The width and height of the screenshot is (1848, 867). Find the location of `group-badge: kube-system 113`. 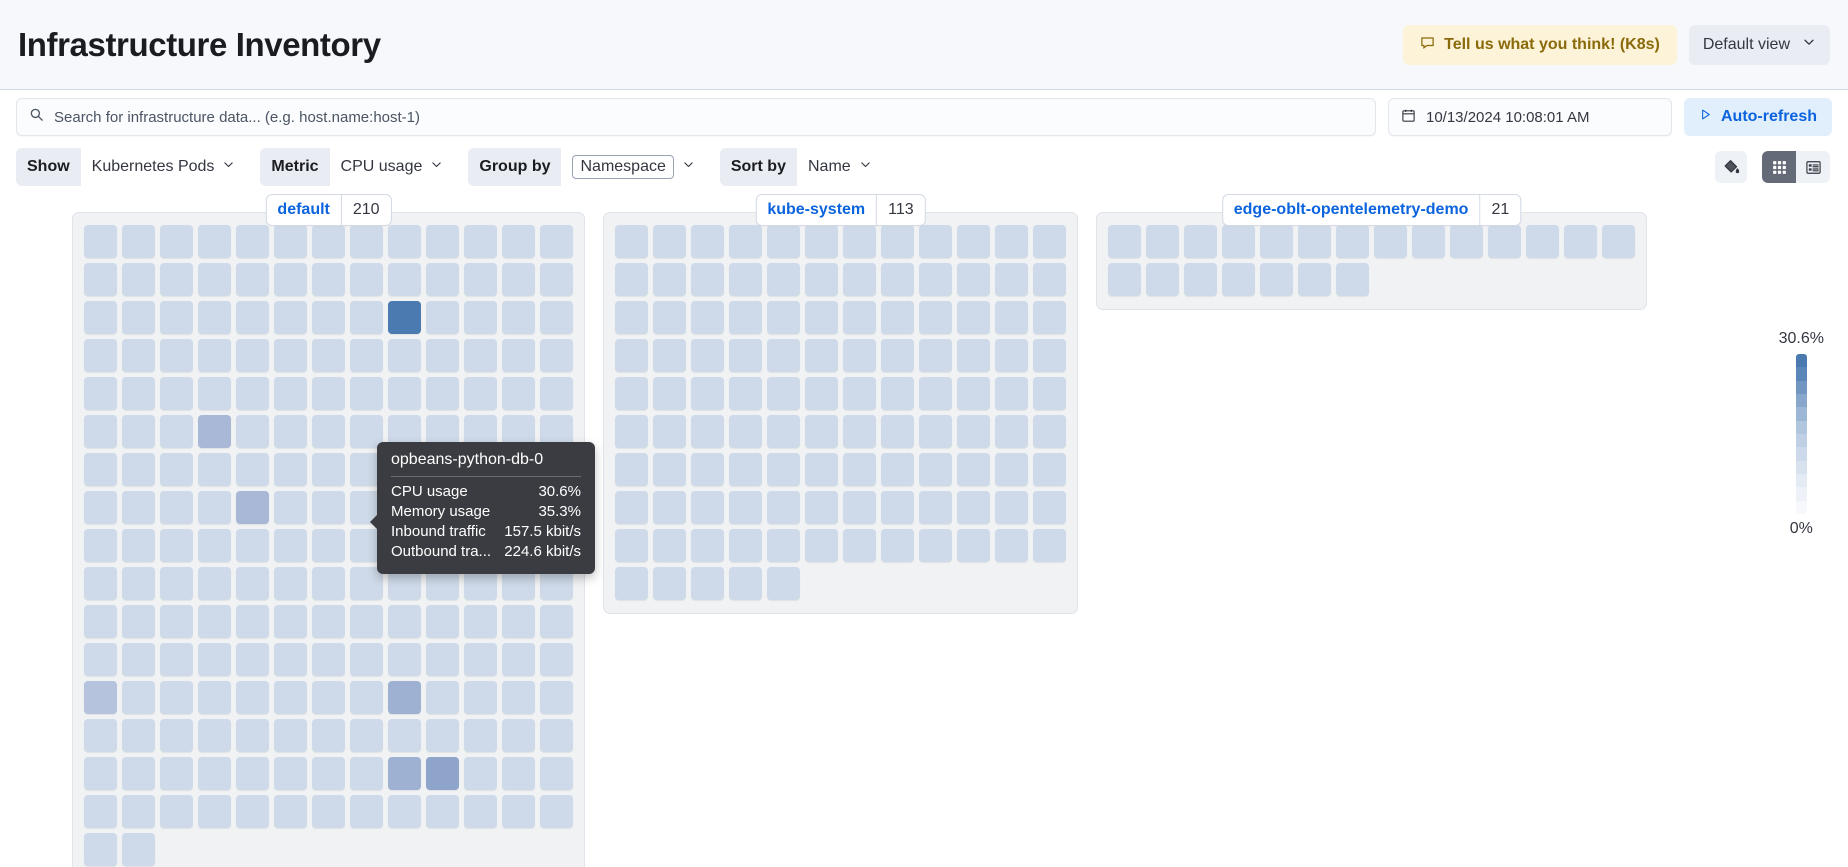

group-badge: kube-system 113 is located at coordinates (840, 210).